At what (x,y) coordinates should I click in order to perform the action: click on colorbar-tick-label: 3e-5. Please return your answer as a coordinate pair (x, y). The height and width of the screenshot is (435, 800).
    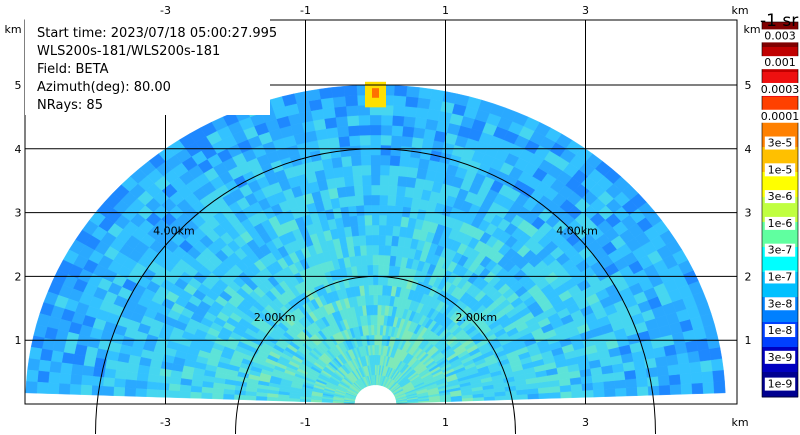
    Looking at the image, I should click on (780, 143).